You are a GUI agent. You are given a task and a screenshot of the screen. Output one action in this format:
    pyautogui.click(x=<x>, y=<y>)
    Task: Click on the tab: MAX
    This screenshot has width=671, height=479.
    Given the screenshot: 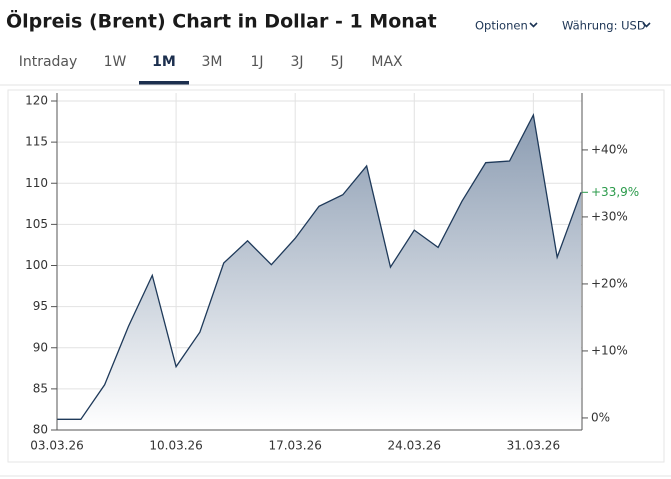 What is the action you would take?
    pyautogui.click(x=387, y=62)
    